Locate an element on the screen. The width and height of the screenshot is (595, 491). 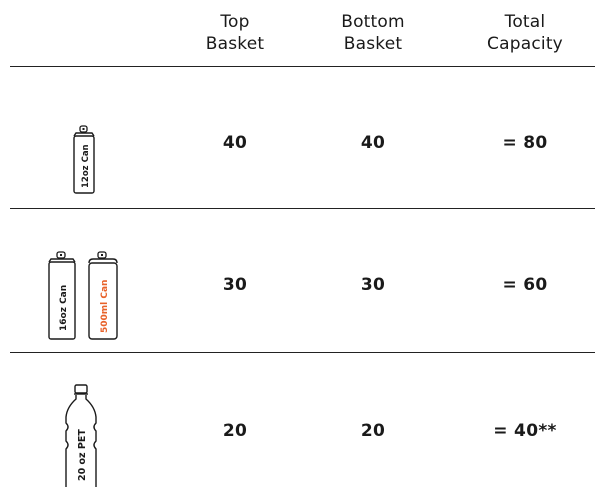
header-total-capacity-line2: Capacity is located at coordinates (525, 44).